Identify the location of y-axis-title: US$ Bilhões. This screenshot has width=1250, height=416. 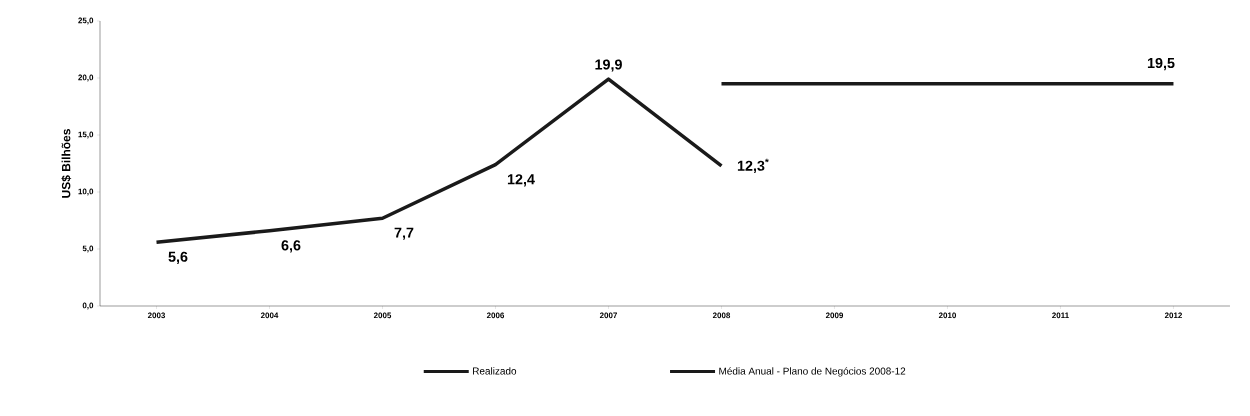
(66, 163).